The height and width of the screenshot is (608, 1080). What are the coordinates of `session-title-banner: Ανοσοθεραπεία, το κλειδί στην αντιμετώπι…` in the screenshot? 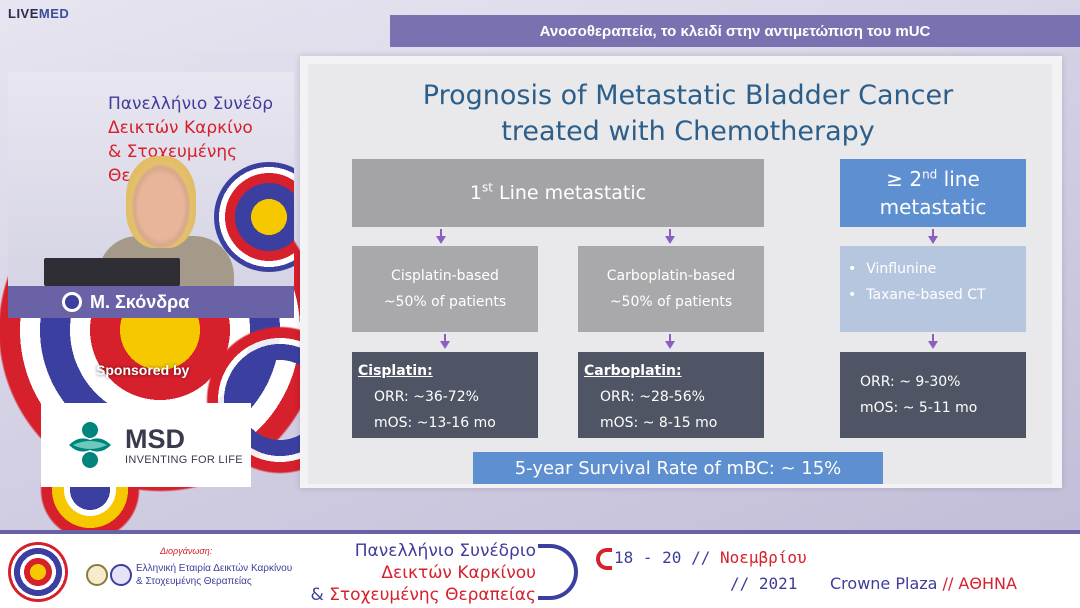 It's located at (735, 31).